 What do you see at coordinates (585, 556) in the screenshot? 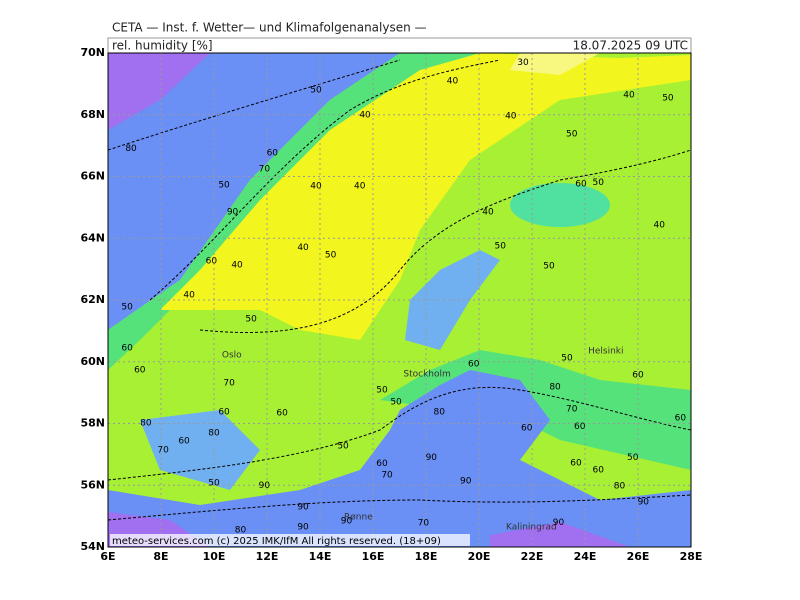
I see `lon-tick-label: 24E` at bounding box center [585, 556].